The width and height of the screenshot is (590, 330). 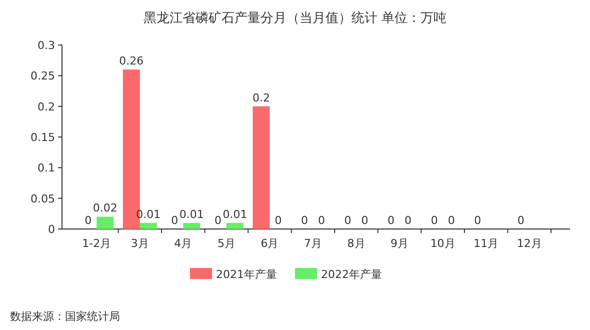 What do you see at coordinates (46, 45) in the screenshot?
I see `y-tick-label: 0.3` at bounding box center [46, 45].